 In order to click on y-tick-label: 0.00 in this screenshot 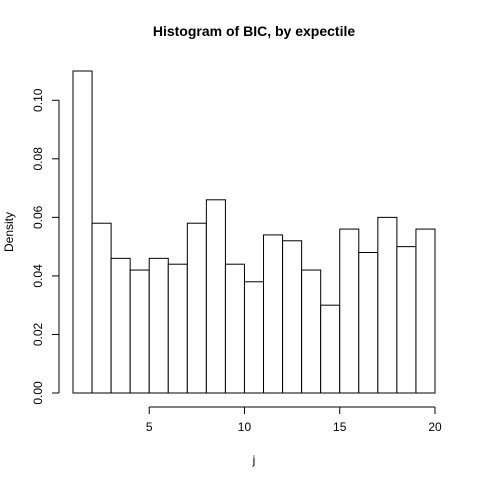, I will do `click(38, 393)`.